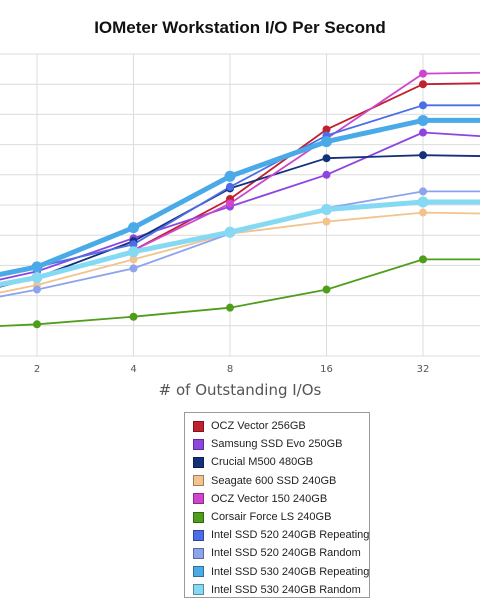  What do you see at coordinates (240, 390) in the screenshot?
I see `x-axis-label: # of Outstanding I/Os` at bounding box center [240, 390].